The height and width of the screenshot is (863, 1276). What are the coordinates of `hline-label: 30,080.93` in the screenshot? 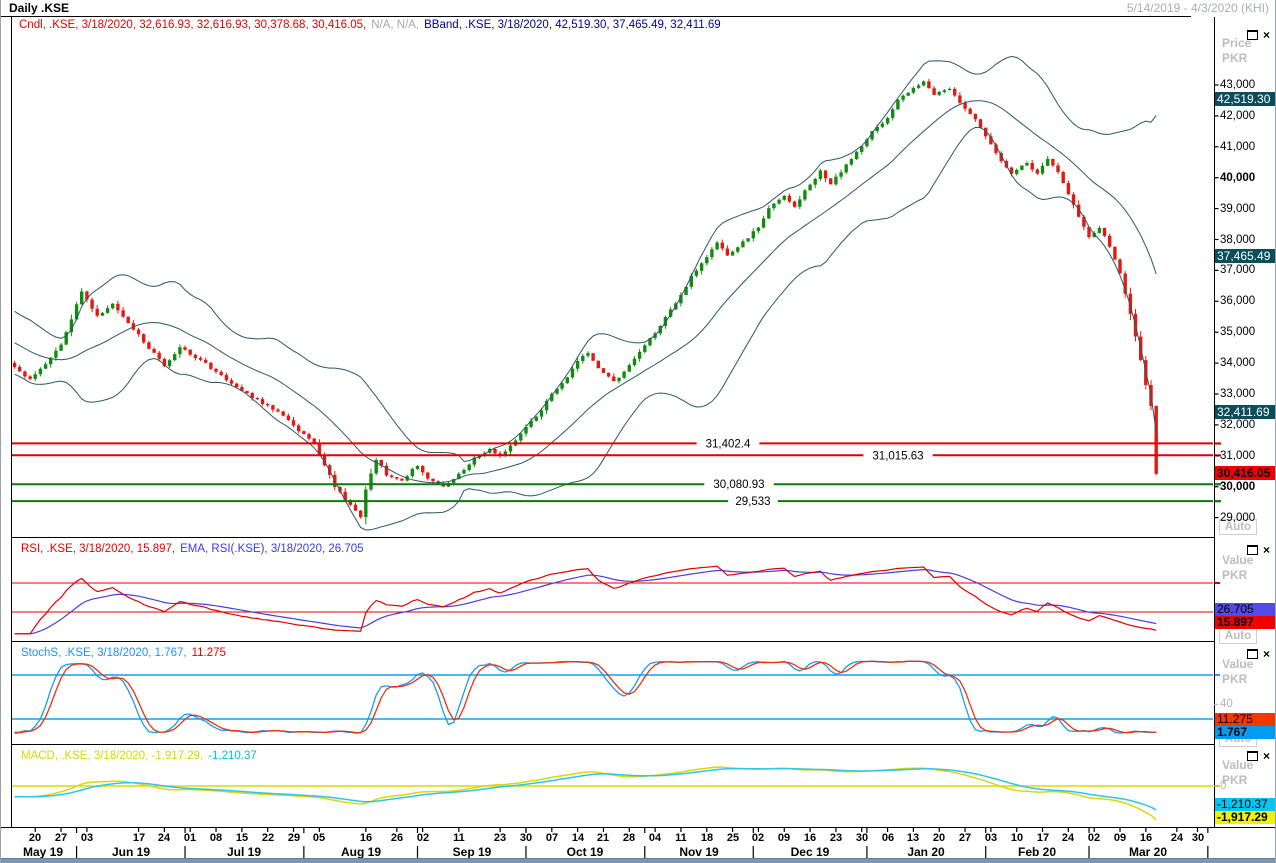 It's located at (738, 485).